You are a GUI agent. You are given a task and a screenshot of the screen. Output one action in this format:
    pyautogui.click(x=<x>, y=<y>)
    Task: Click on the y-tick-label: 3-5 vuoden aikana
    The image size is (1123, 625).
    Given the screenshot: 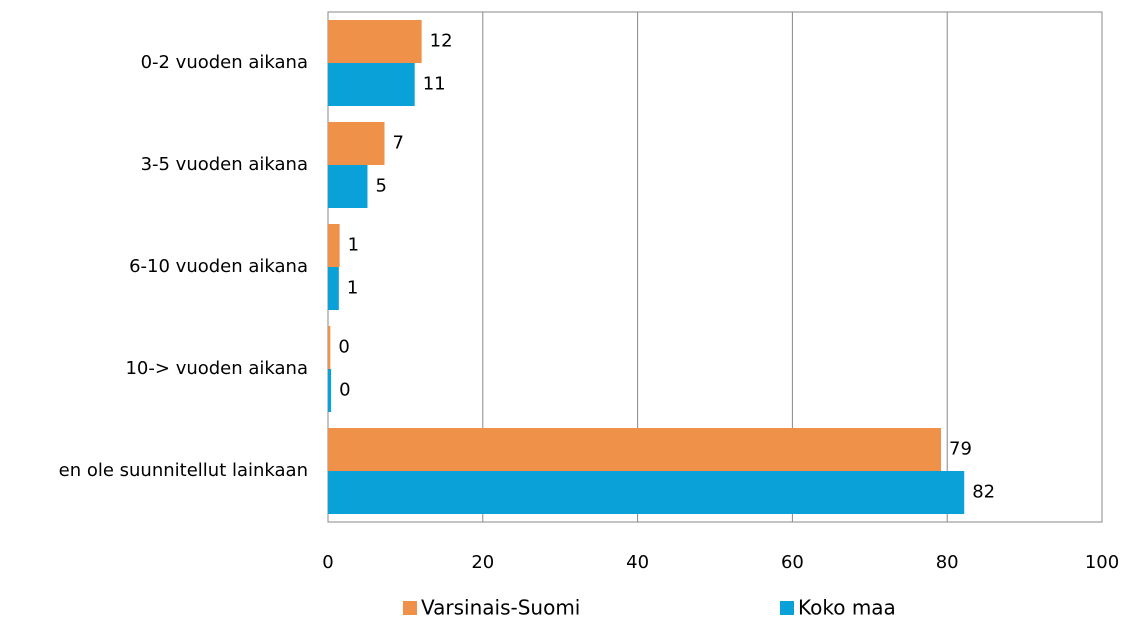 What is the action you would take?
    pyautogui.click(x=224, y=164)
    